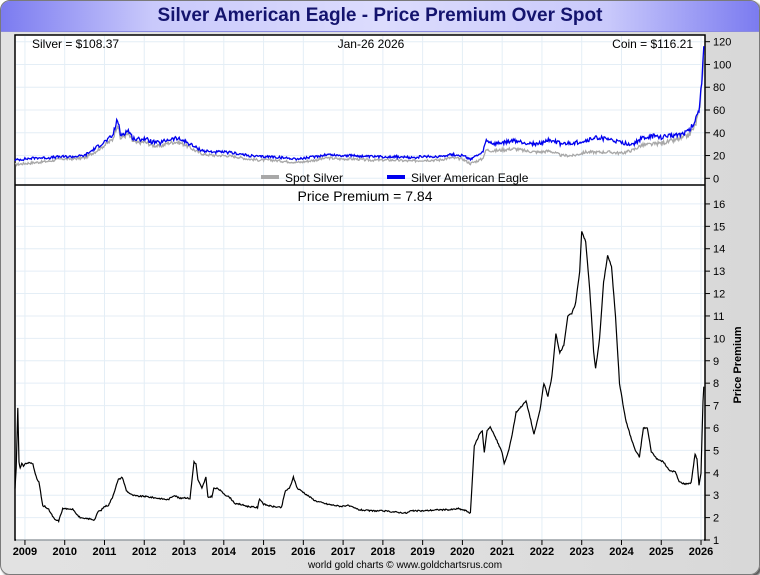 This screenshot has height=575, width=760. I want to click on y-tick-label: 10, so click(719, 339).